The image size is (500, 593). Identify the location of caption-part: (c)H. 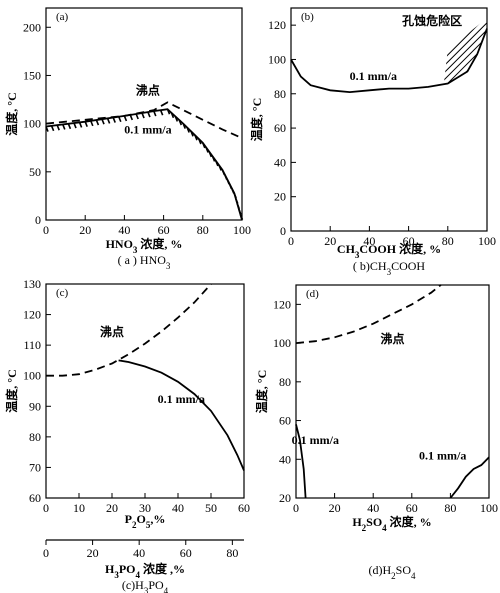
(133, 585).